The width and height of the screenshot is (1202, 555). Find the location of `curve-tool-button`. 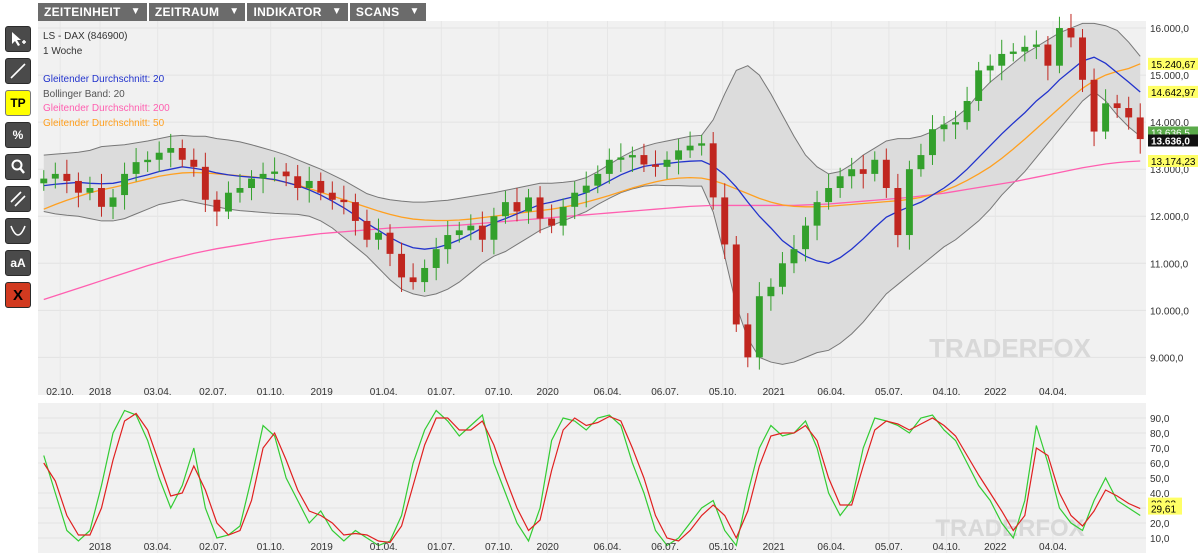

curve-tool-button is located at coordinates (18, 231).